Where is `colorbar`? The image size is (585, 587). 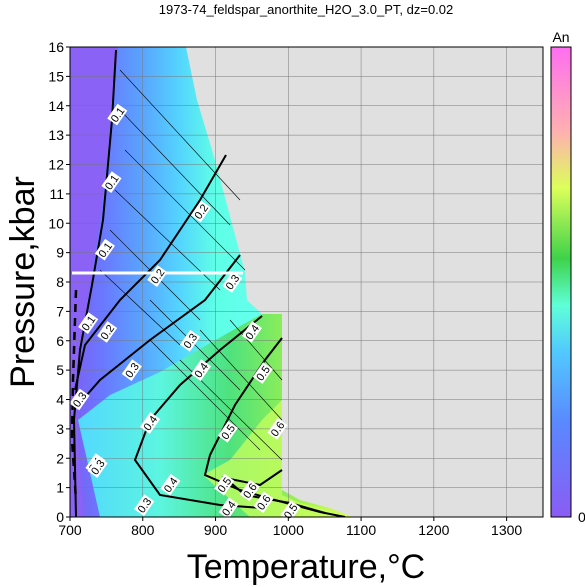 colorbar is located at coordinates (561, 282).